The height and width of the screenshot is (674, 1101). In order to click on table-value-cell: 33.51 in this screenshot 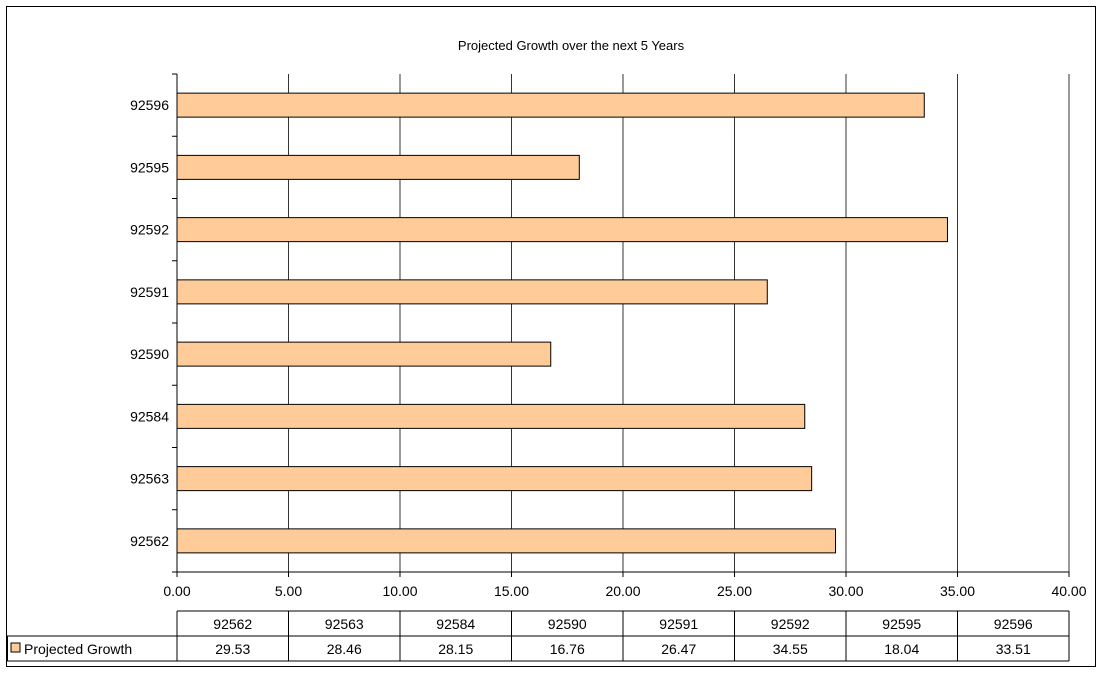, I will do `click(1013, 649)`.